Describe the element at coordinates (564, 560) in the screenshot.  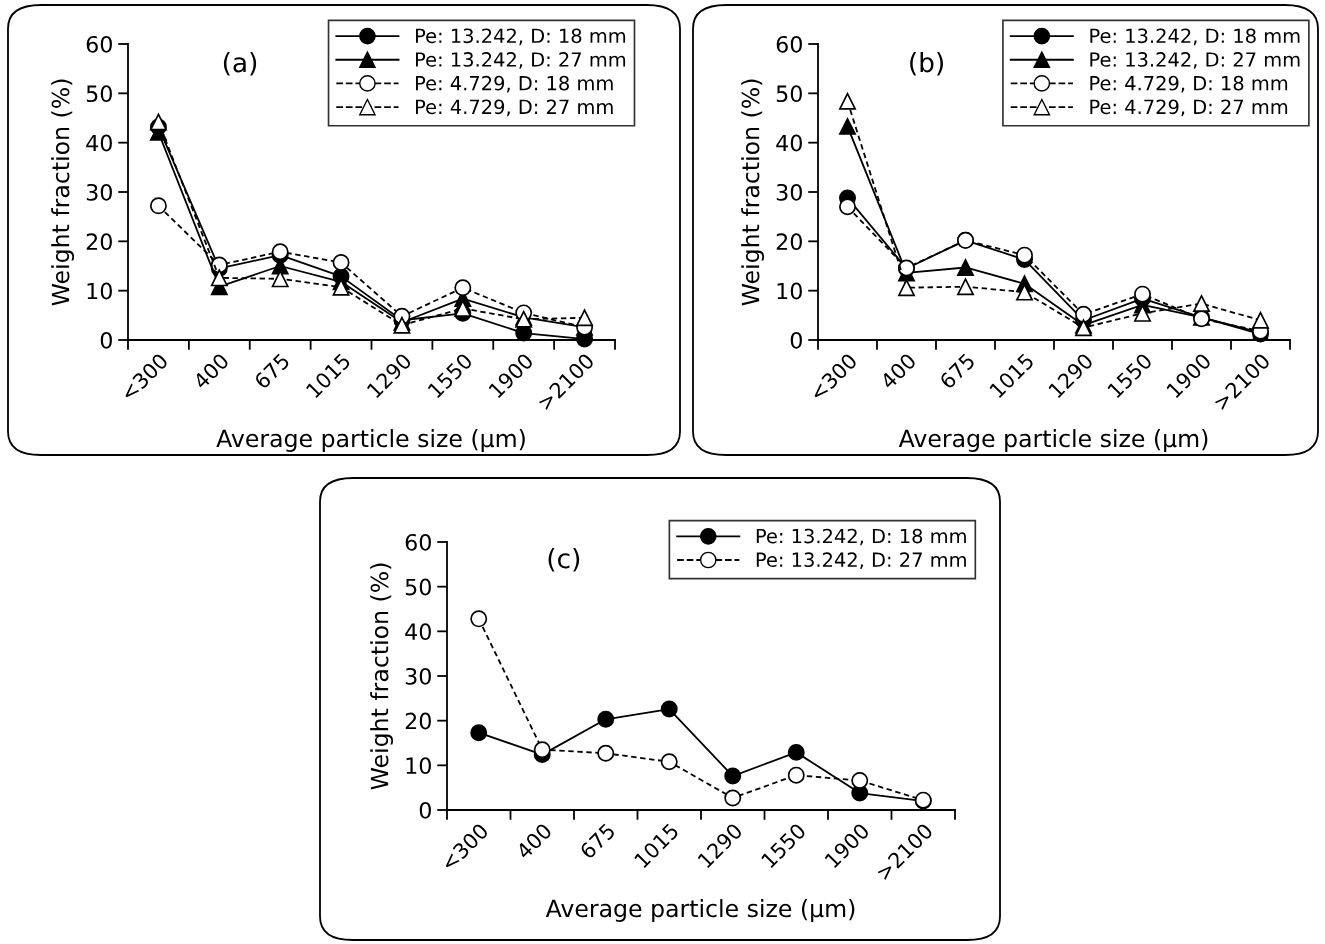
I see `chart-title: (c)` at that location.